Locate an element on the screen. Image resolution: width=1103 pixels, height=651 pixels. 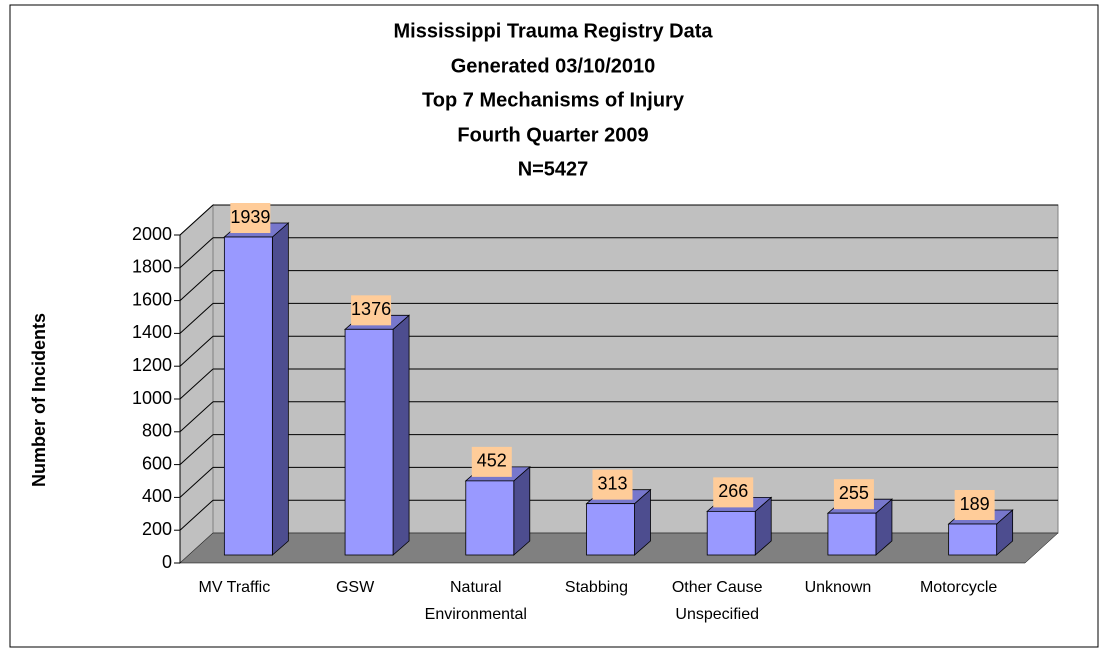
y-tick-label: 400 is located at coordinates (157, 496).